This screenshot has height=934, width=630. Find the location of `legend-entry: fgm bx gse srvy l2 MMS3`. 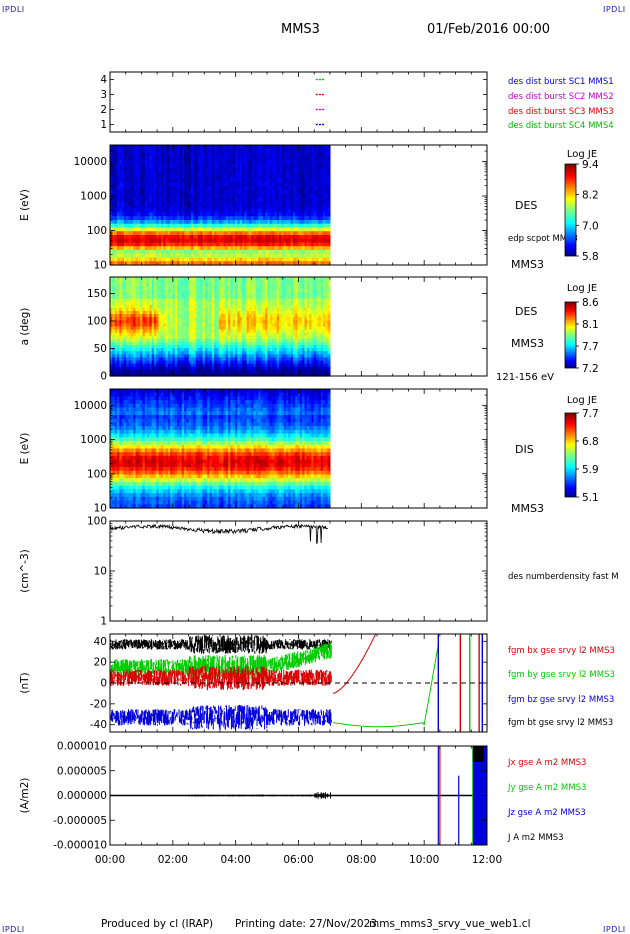

legend-entry: fgm bx gse srvy l2 MMS3 is located at coordinates (561, 651).